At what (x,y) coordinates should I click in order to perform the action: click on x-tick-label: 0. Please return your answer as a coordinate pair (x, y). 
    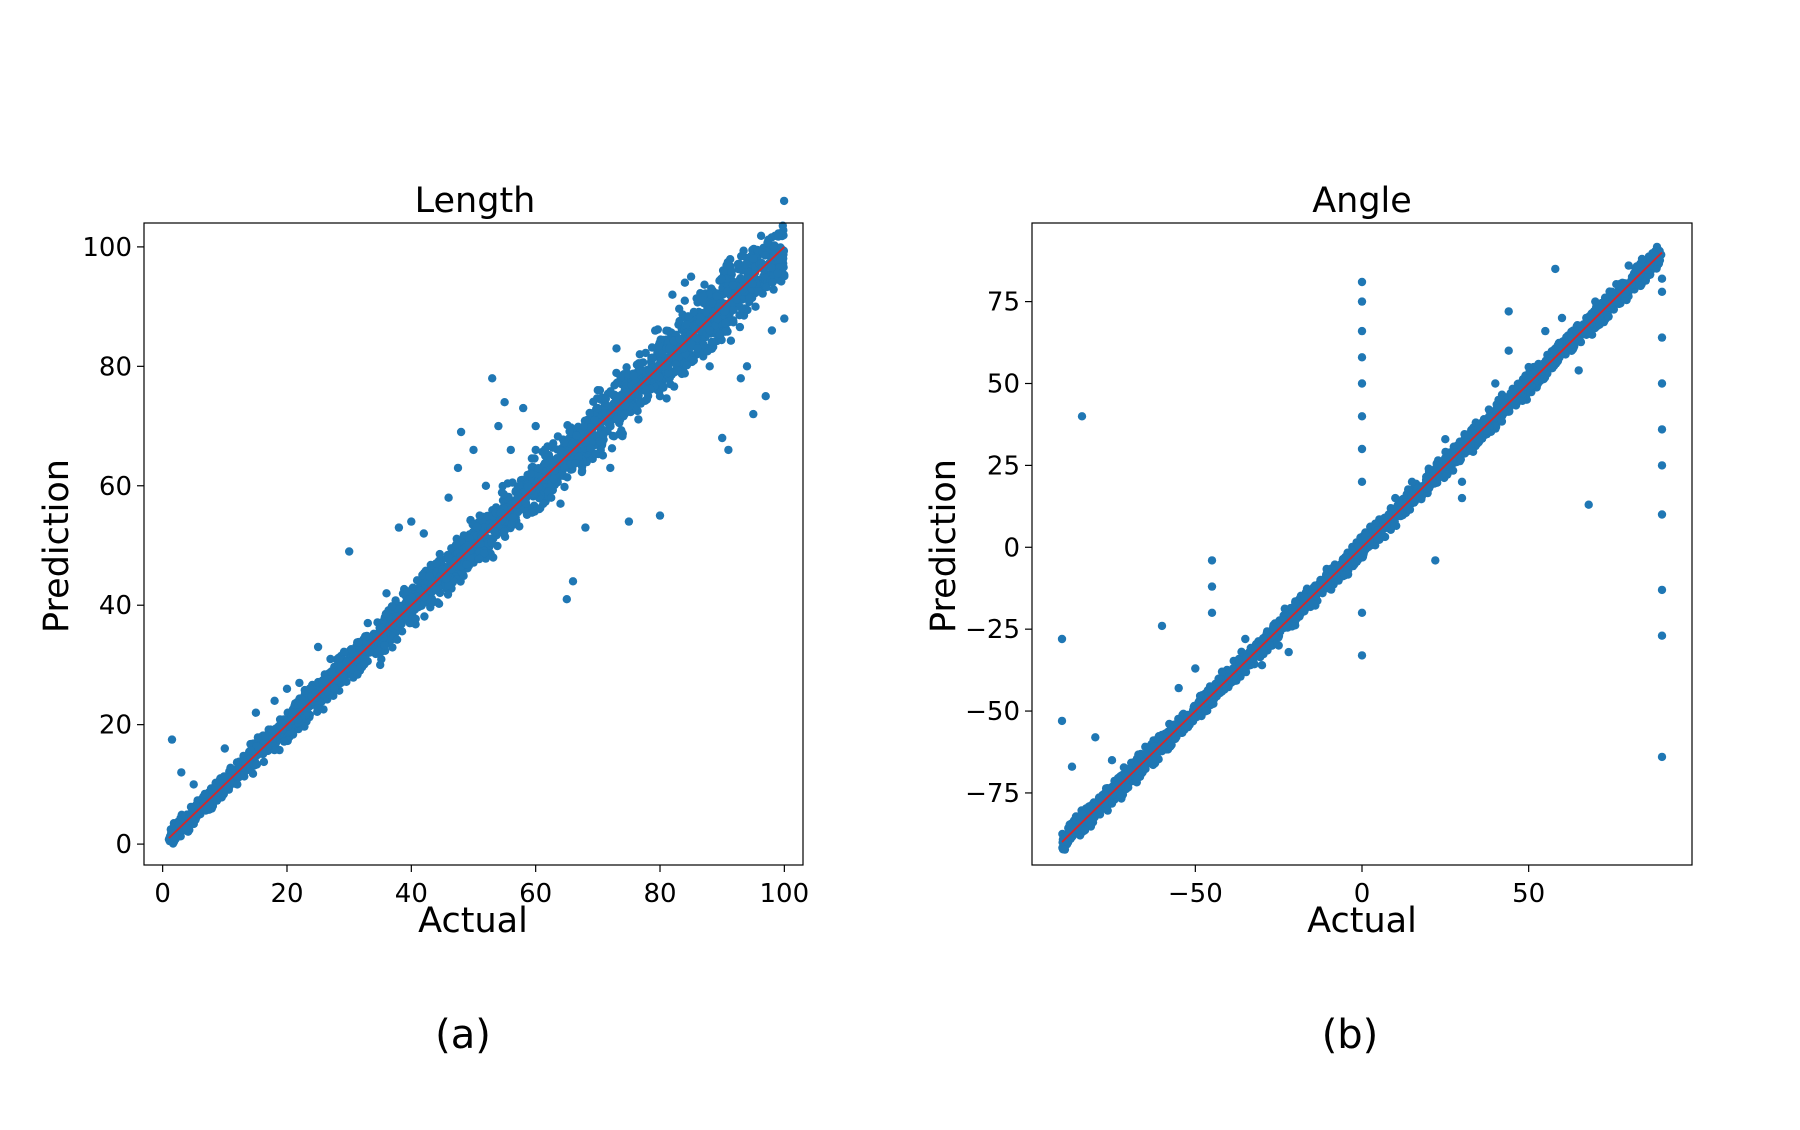
    Looking at the image, I should click on (162, 894).